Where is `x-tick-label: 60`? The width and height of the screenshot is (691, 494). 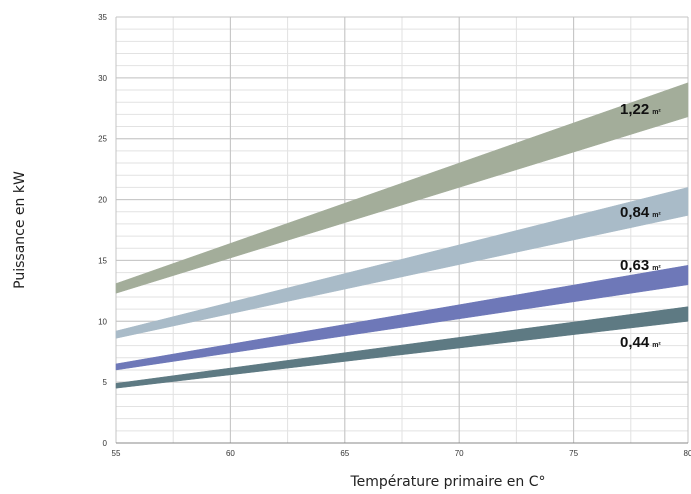 x-tick-label: 60 is located at coordinates (230, 453).